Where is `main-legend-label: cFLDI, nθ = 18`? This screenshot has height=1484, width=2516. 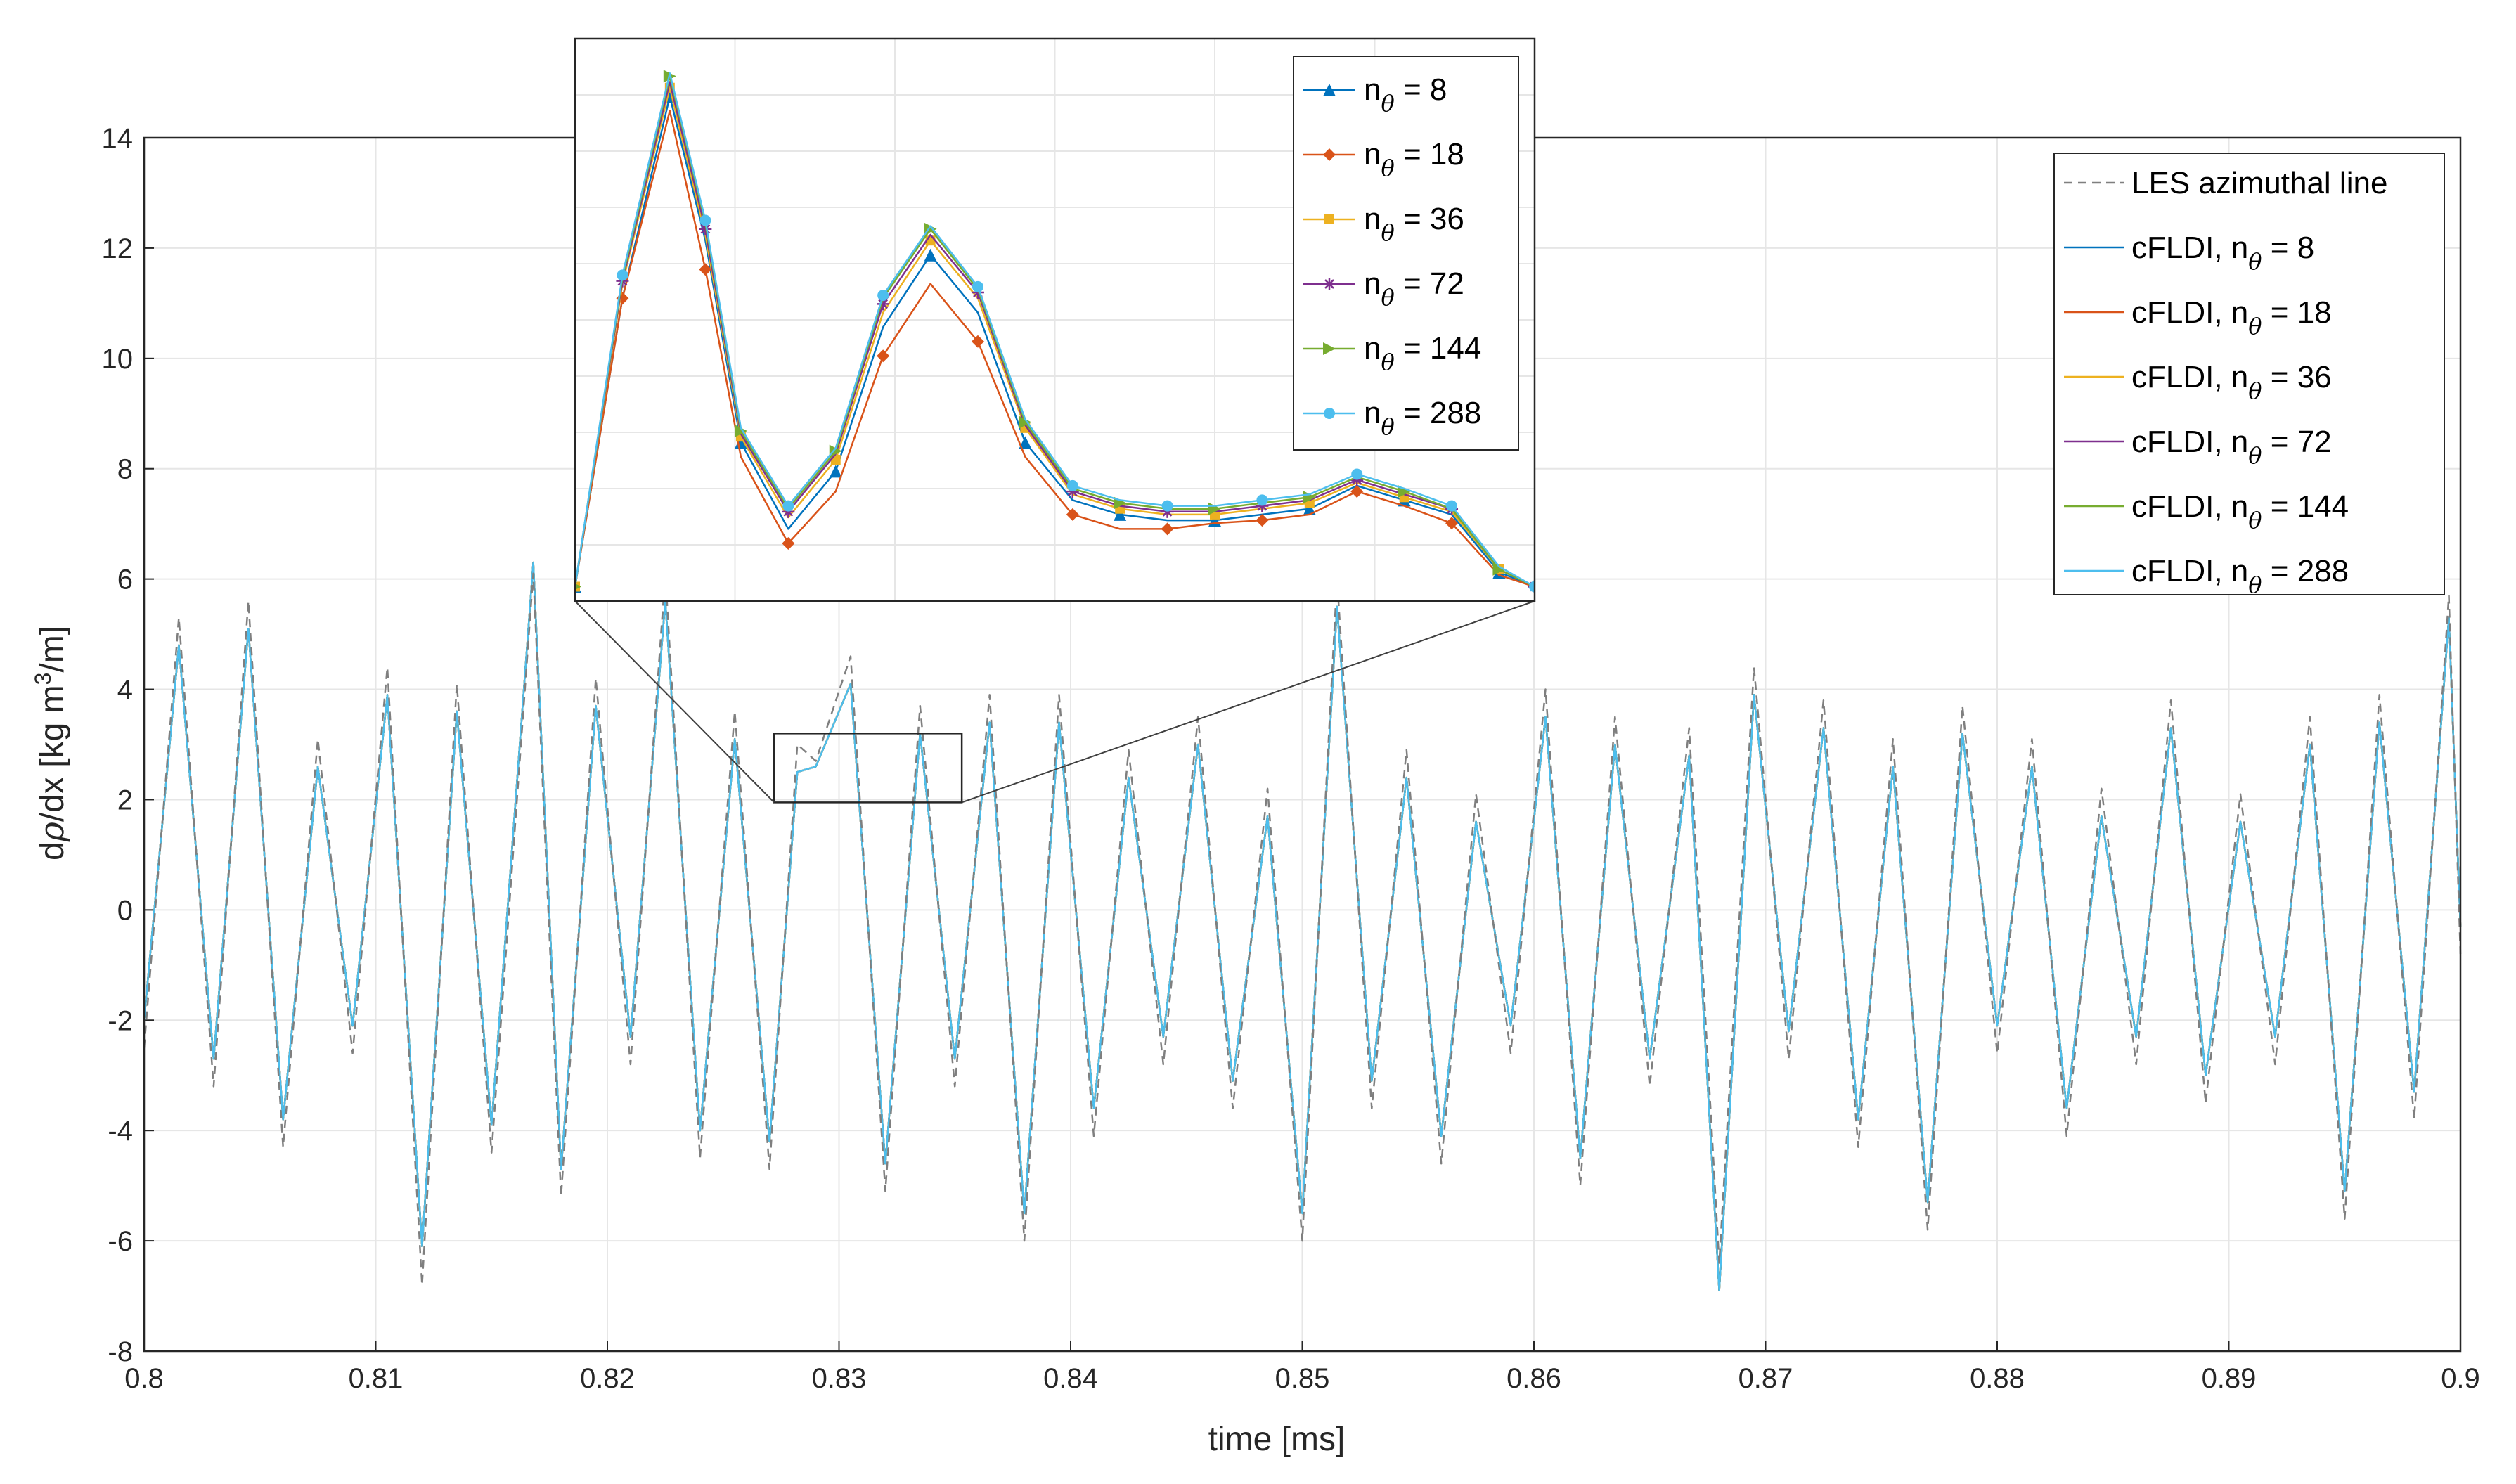
main-legend-label: cFLDI, nθ = 18 is located at coordinates (2231, 317).